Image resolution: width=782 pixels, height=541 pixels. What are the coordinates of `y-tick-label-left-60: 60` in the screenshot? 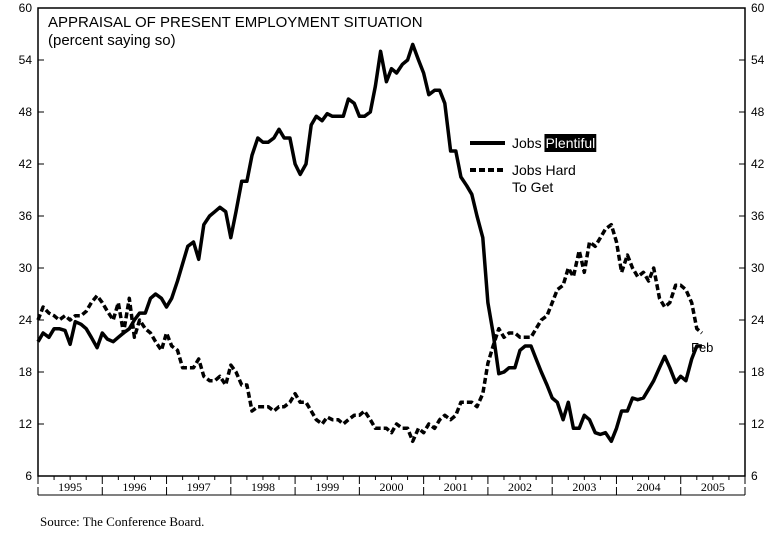 It's located at (26, 8).